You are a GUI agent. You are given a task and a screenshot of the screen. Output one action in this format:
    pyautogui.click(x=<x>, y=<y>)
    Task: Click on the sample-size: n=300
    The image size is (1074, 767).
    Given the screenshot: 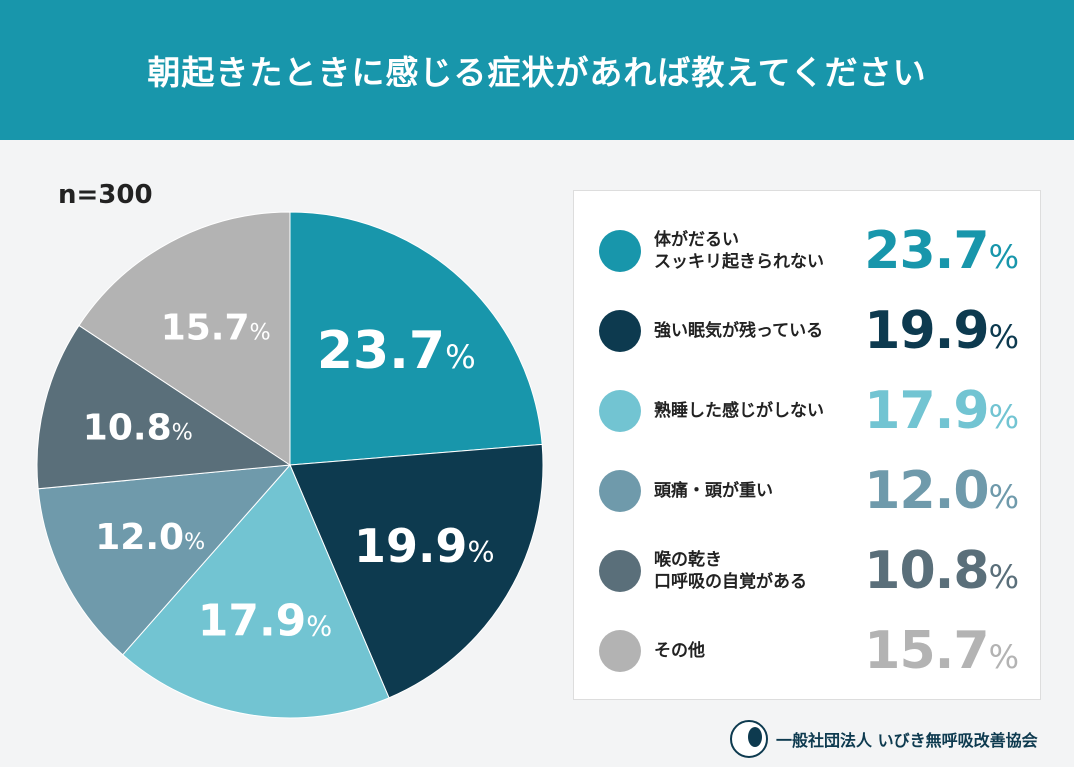 What is the action you would take?
    pyautogui.click(x=105, y=195)
    